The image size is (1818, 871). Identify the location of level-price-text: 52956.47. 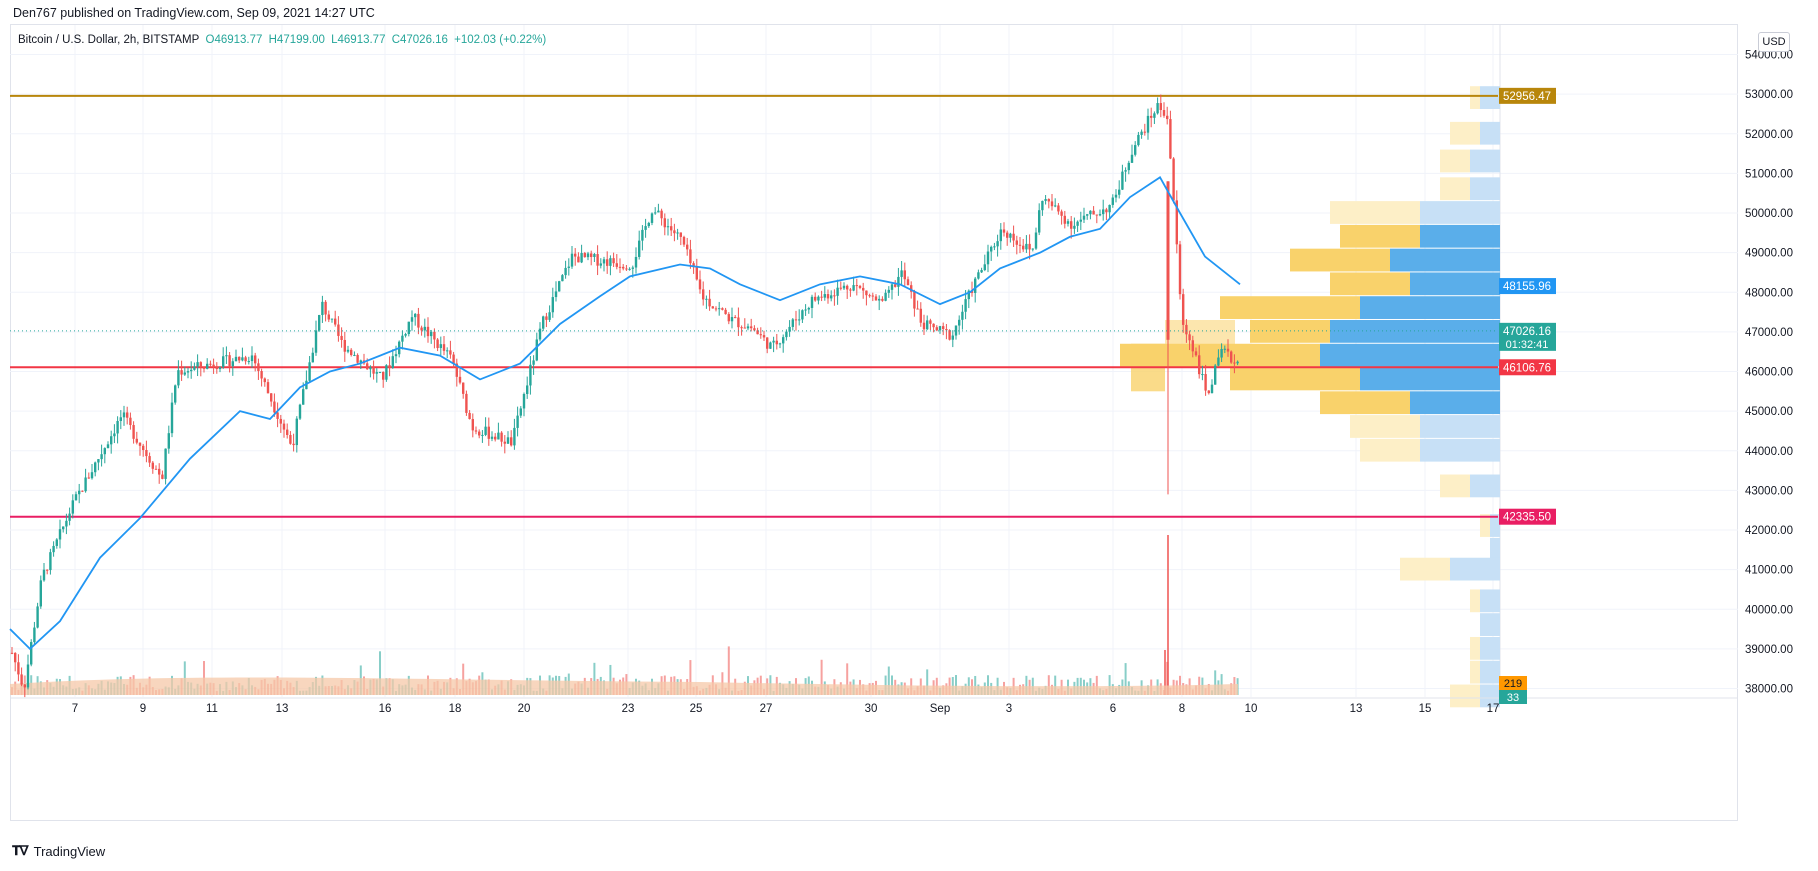
(1527, 97).